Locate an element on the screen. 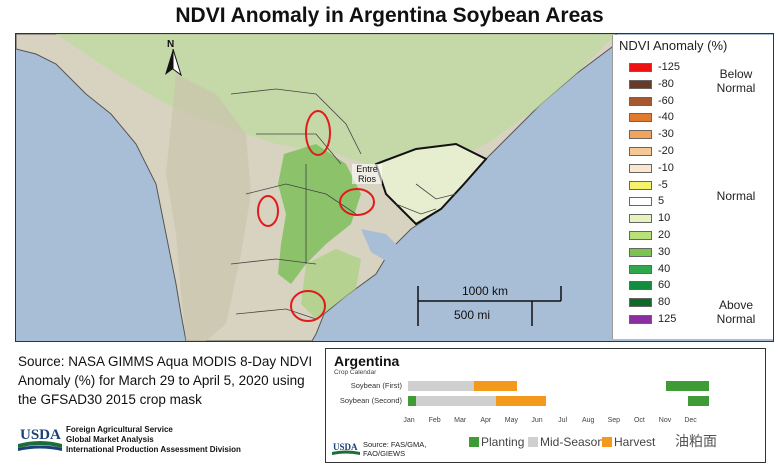 The width and height of the screenshot is (779, 472). crop-label-second: Soybean (Second) is located at coordinates (370, 400).